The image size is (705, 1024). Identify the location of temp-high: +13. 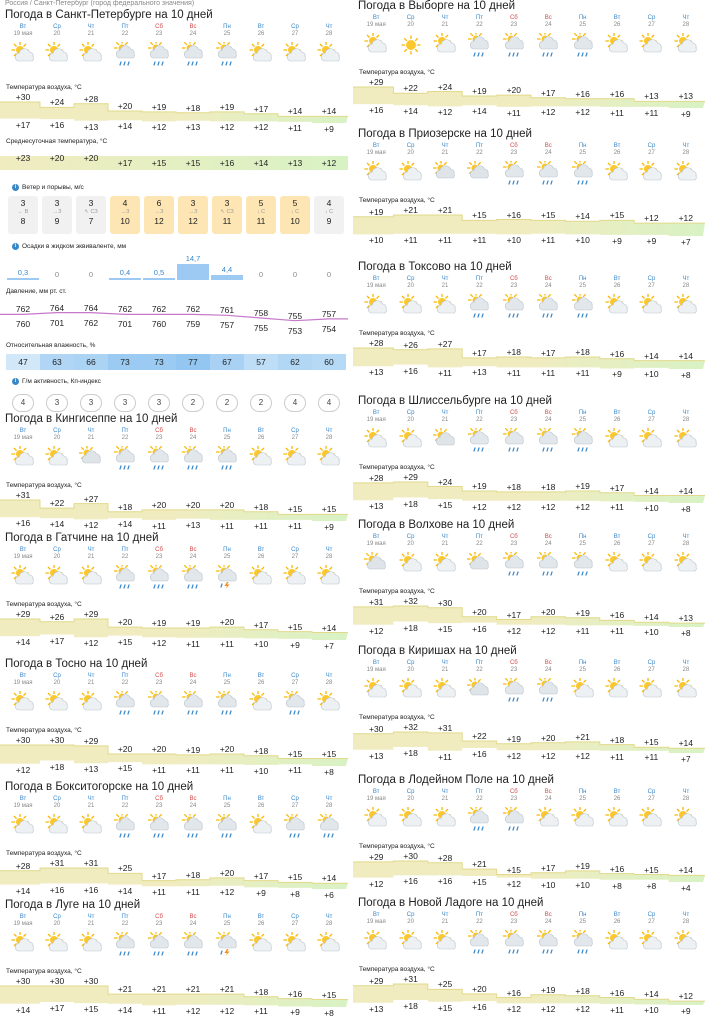
(686, 96).